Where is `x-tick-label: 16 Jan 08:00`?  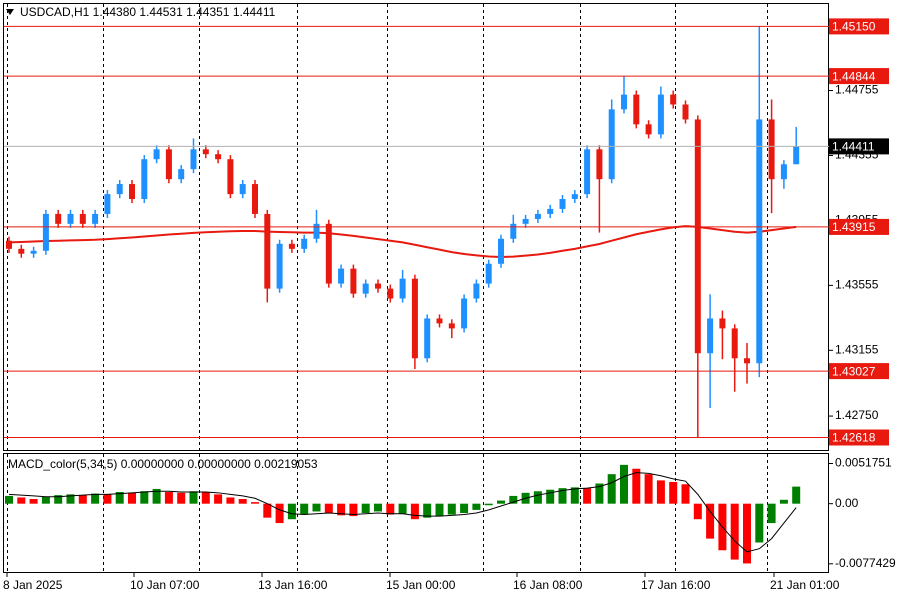 x-tick-label: 16 Jan 08:00 is located at coordinates (548, 585).